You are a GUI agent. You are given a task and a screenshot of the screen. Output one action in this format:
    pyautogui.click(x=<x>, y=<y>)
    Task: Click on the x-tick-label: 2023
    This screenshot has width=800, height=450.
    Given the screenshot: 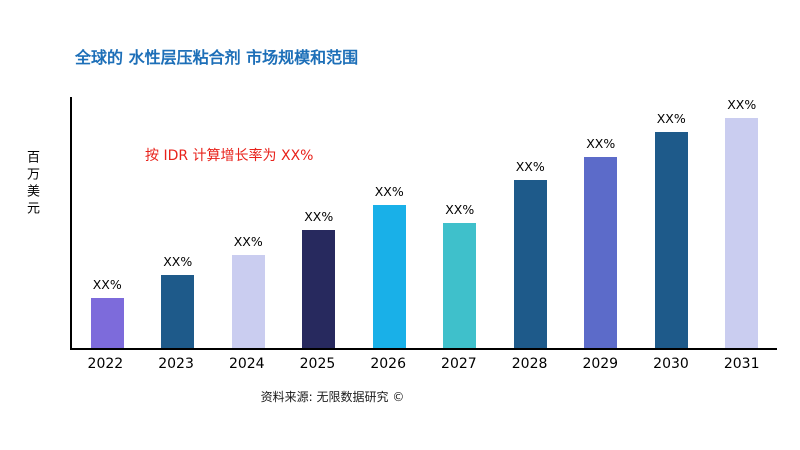 What is the action you would take?
    pyautogui.click(x=176, y=364)
    